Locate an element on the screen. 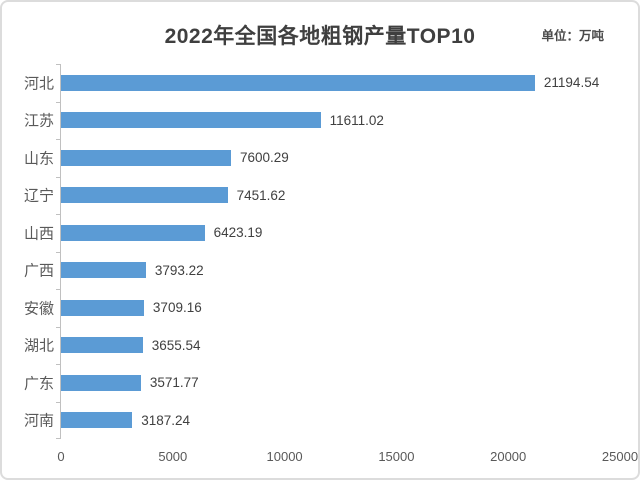 Image resolution: width=640 pixels, height=480 pixels. bar-track: 6423.19 is located at coordinates (340, 232).